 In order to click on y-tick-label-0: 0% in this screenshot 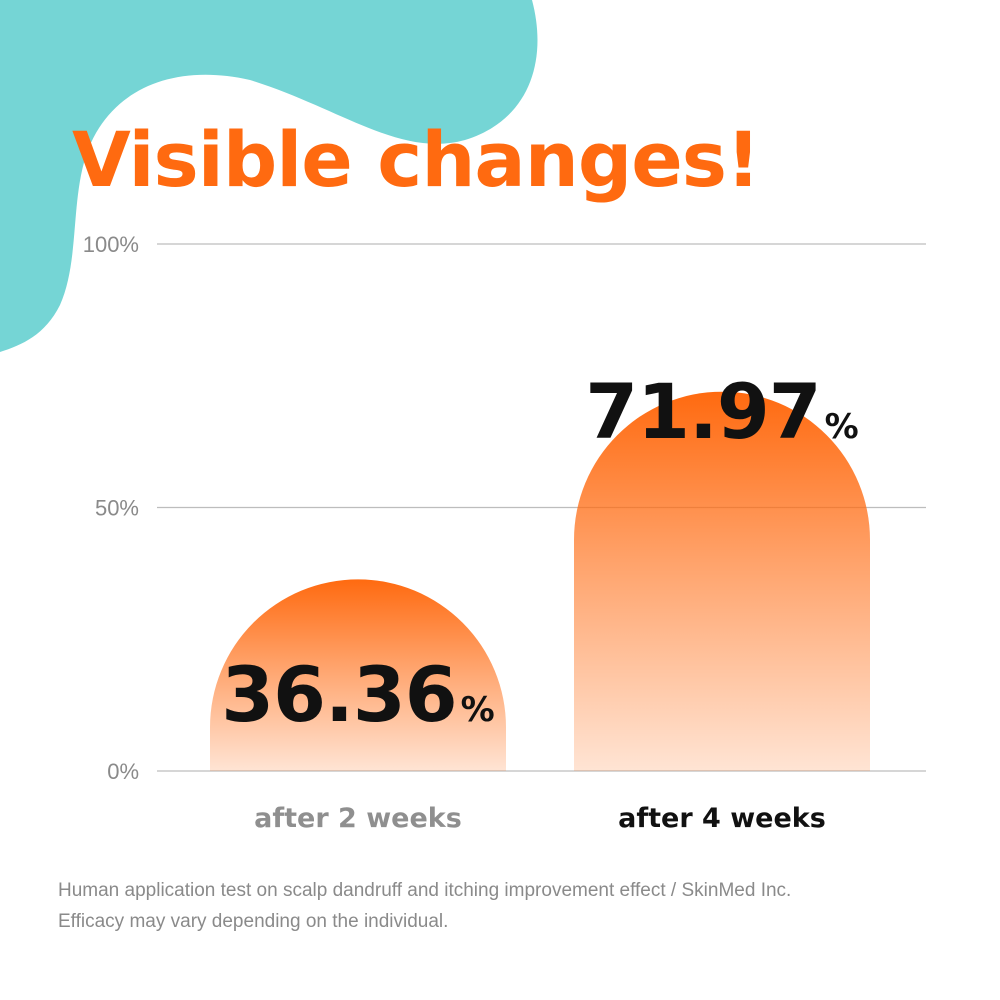, I will do `click(123, 771)`.